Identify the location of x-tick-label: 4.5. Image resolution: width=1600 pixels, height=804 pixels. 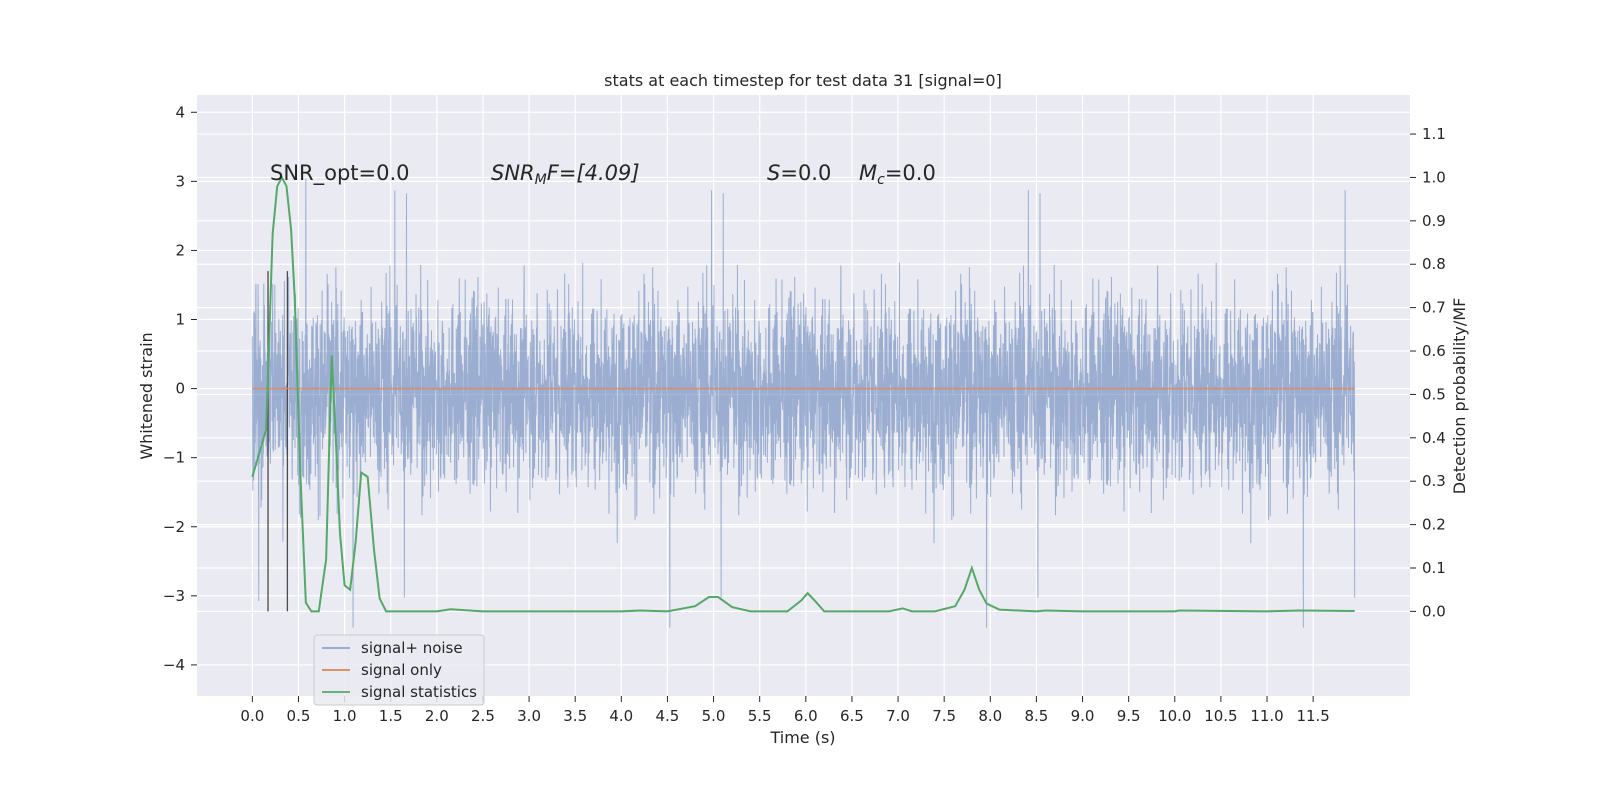
(668, 716).